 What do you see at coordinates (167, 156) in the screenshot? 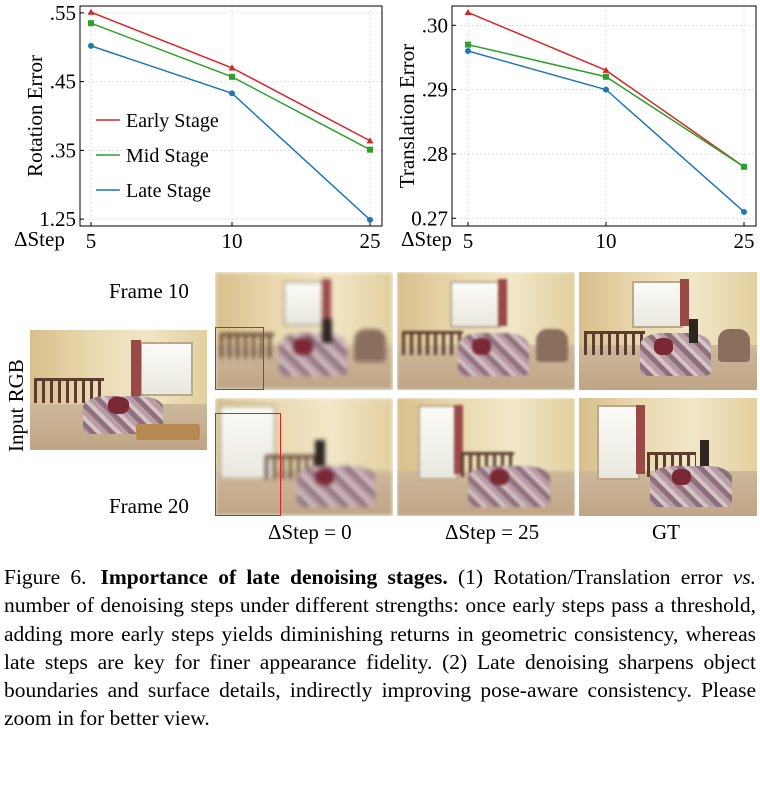
I see `legend-entry: Mid Stage` at bounding box center [167, 156].